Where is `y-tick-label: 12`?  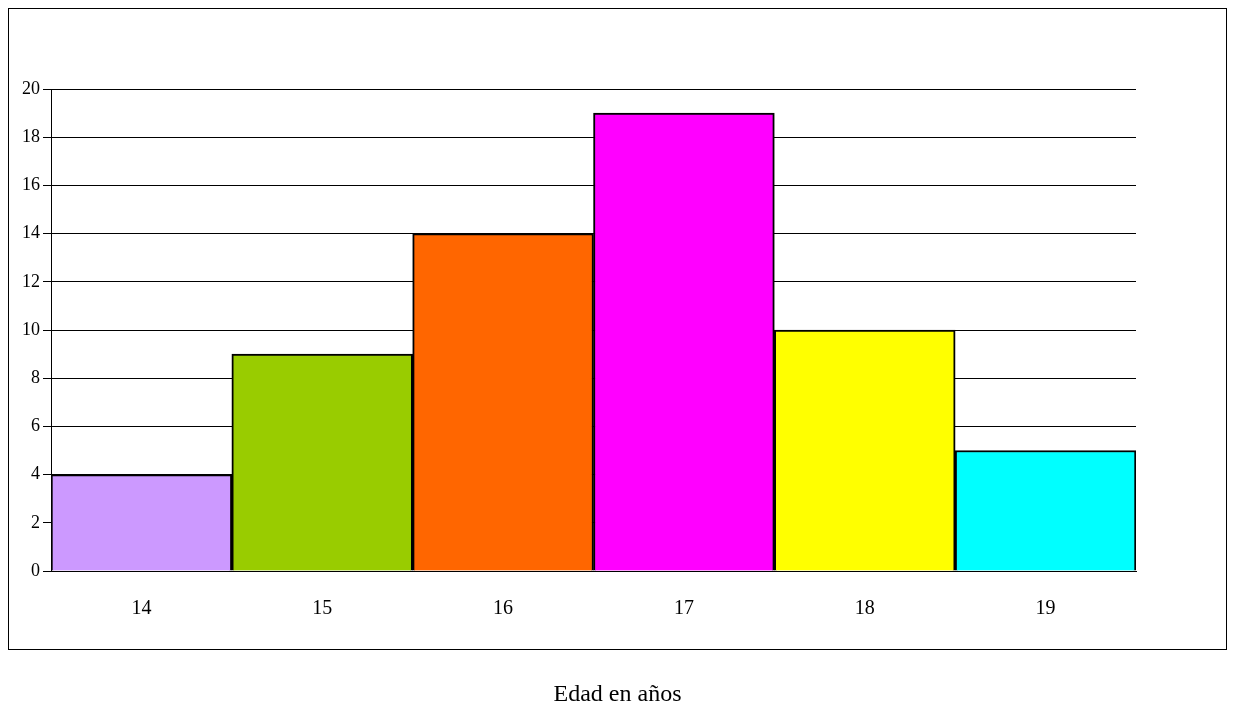 y-tick-label: 12 is located at coordinates (31, 280).